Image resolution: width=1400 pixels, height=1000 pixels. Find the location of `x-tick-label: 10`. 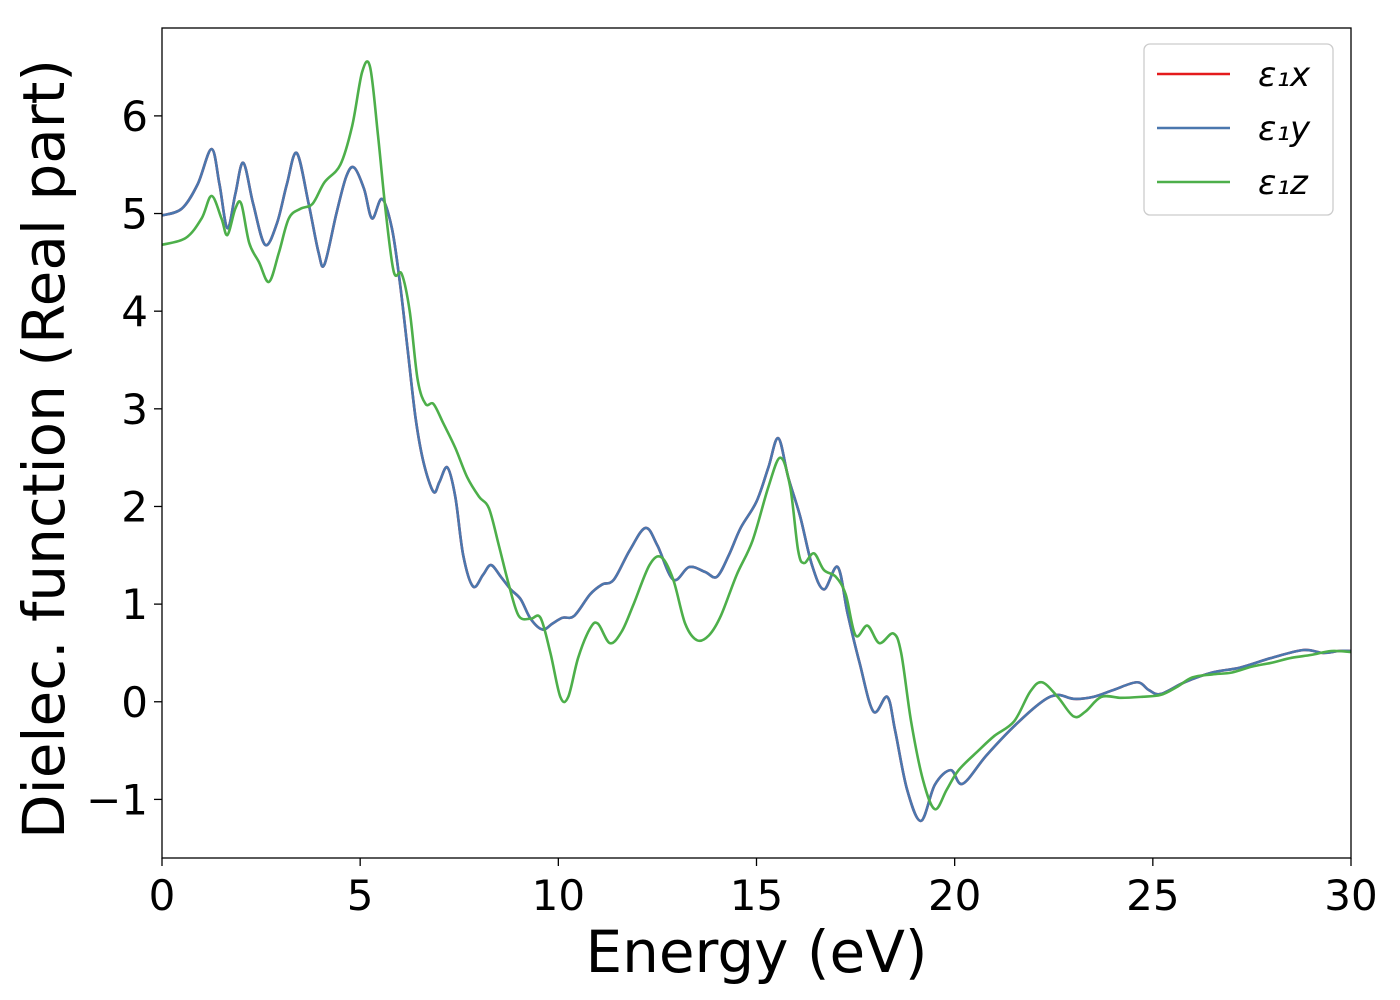

x-tick-label: 10 is located at coordinates (558, 895).